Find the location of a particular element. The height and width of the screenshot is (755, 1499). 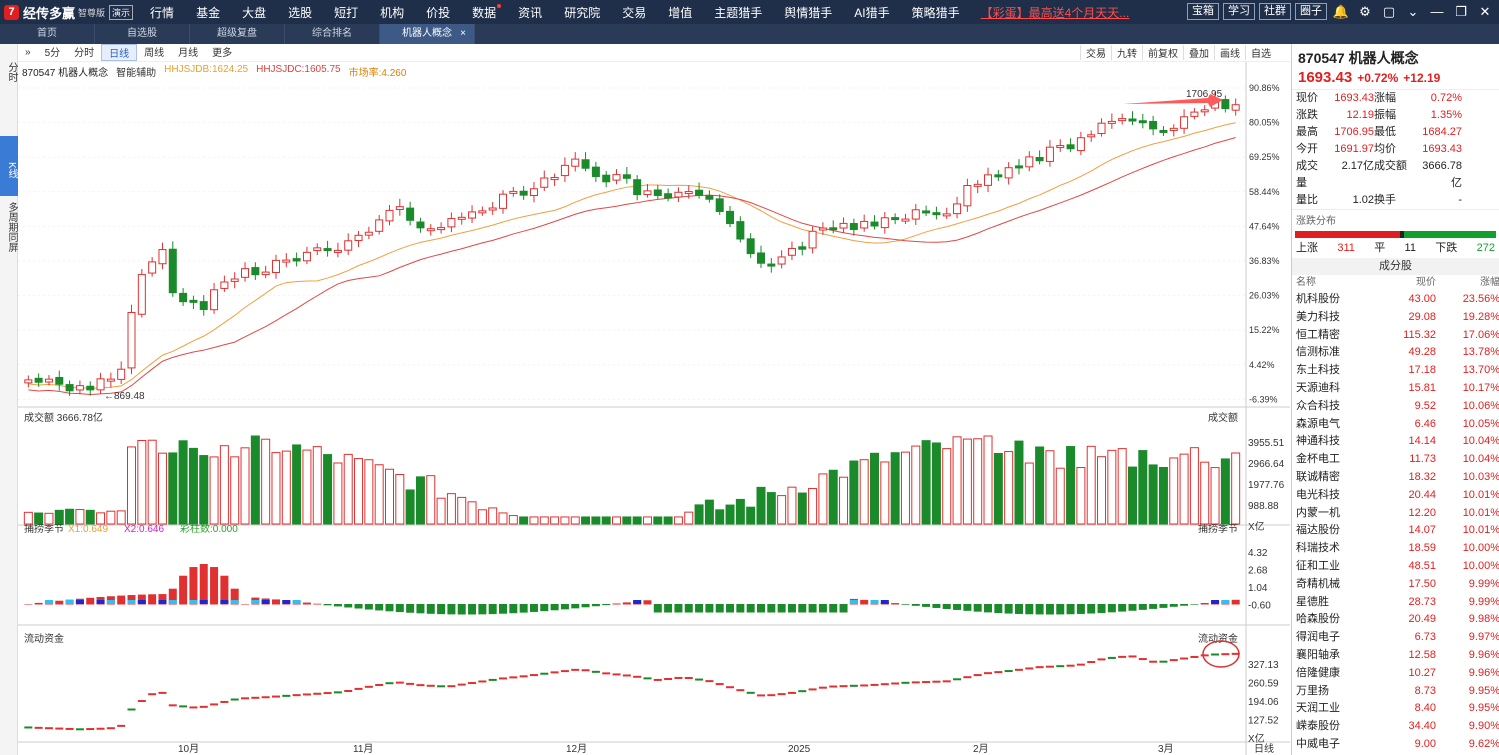

menu-item-14: AI猎手 is located at coordinates (872, 12).